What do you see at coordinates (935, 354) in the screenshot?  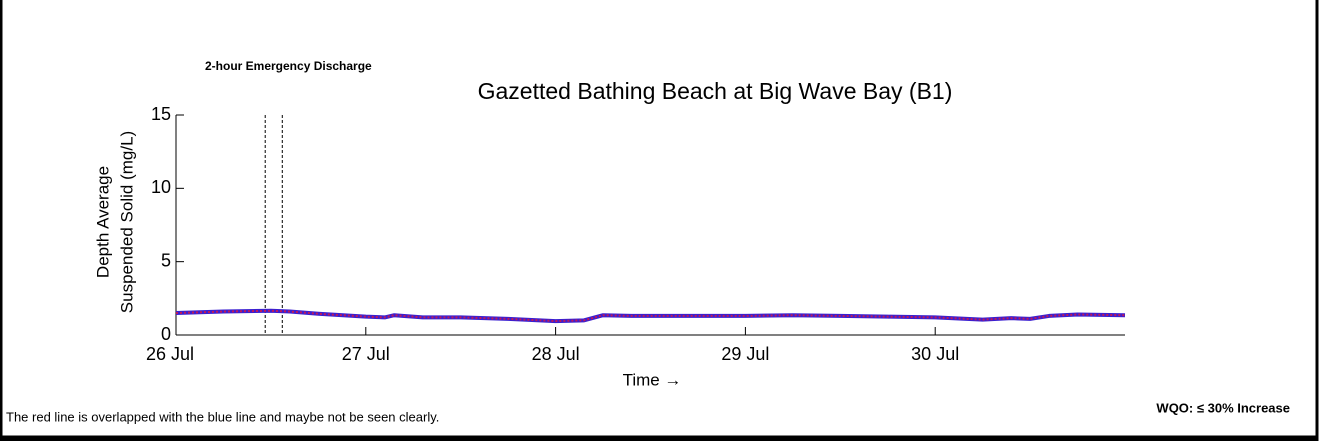 I see `x-tick-label: 30 Jul` at bounding box center [935, 354].